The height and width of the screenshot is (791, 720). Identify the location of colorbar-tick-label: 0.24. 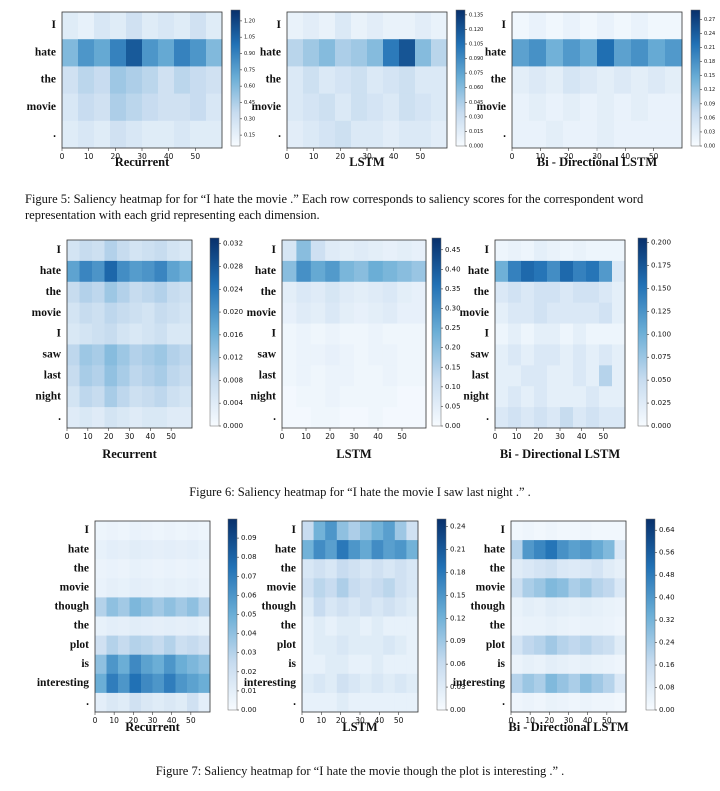
(458, 527).